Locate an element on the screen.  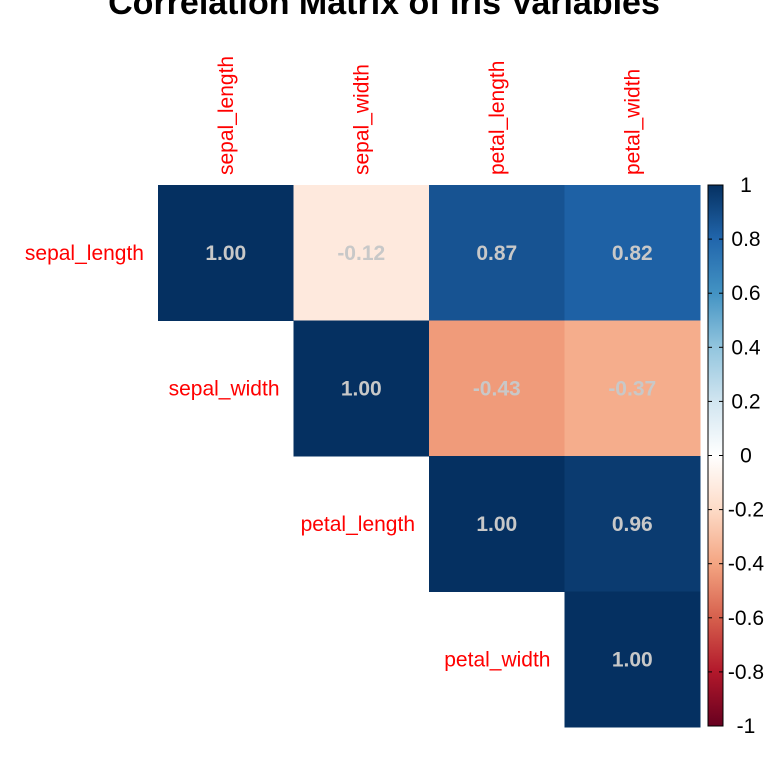
colorbar-tick-label: 0 is located at coordinates (746, 456).